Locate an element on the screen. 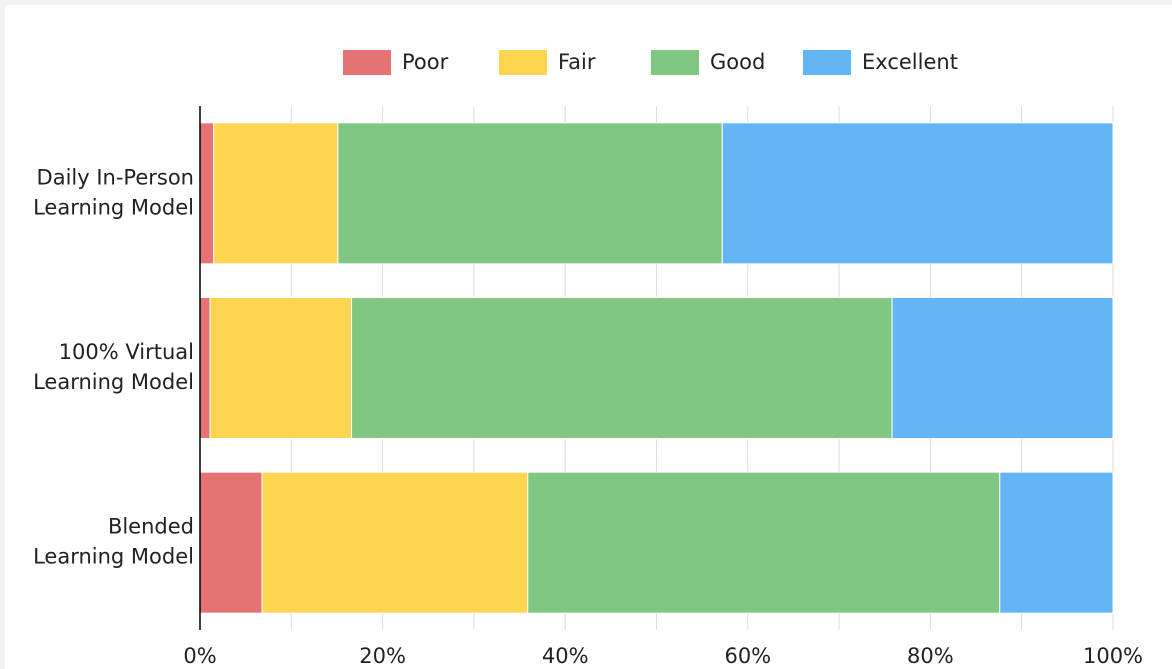 Image resolution: width=1172 pixels, height=669 pixels. legend-label: Excellent is located at coordinates (910, 62).